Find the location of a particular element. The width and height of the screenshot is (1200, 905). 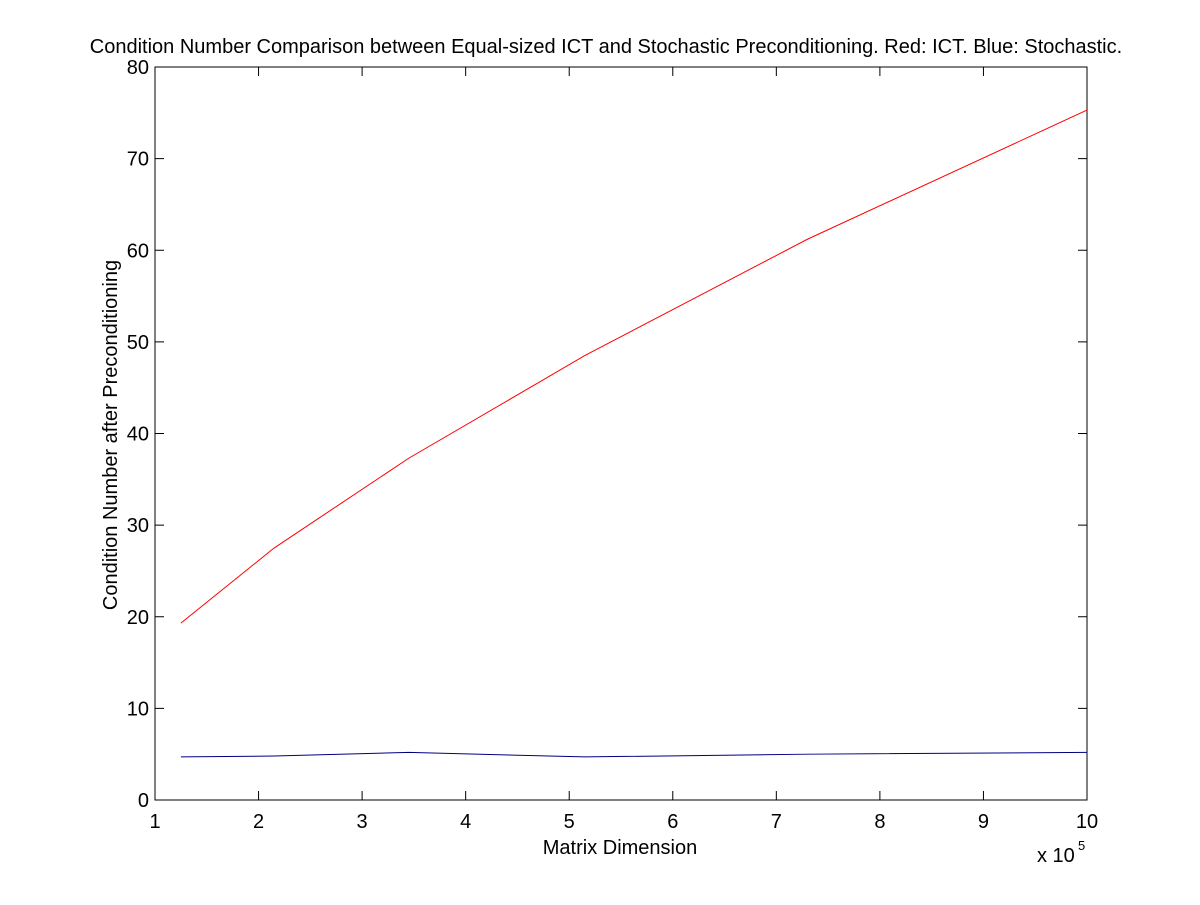

x-axis-exponent-power: 5 is located at coordinates (1081, 845).